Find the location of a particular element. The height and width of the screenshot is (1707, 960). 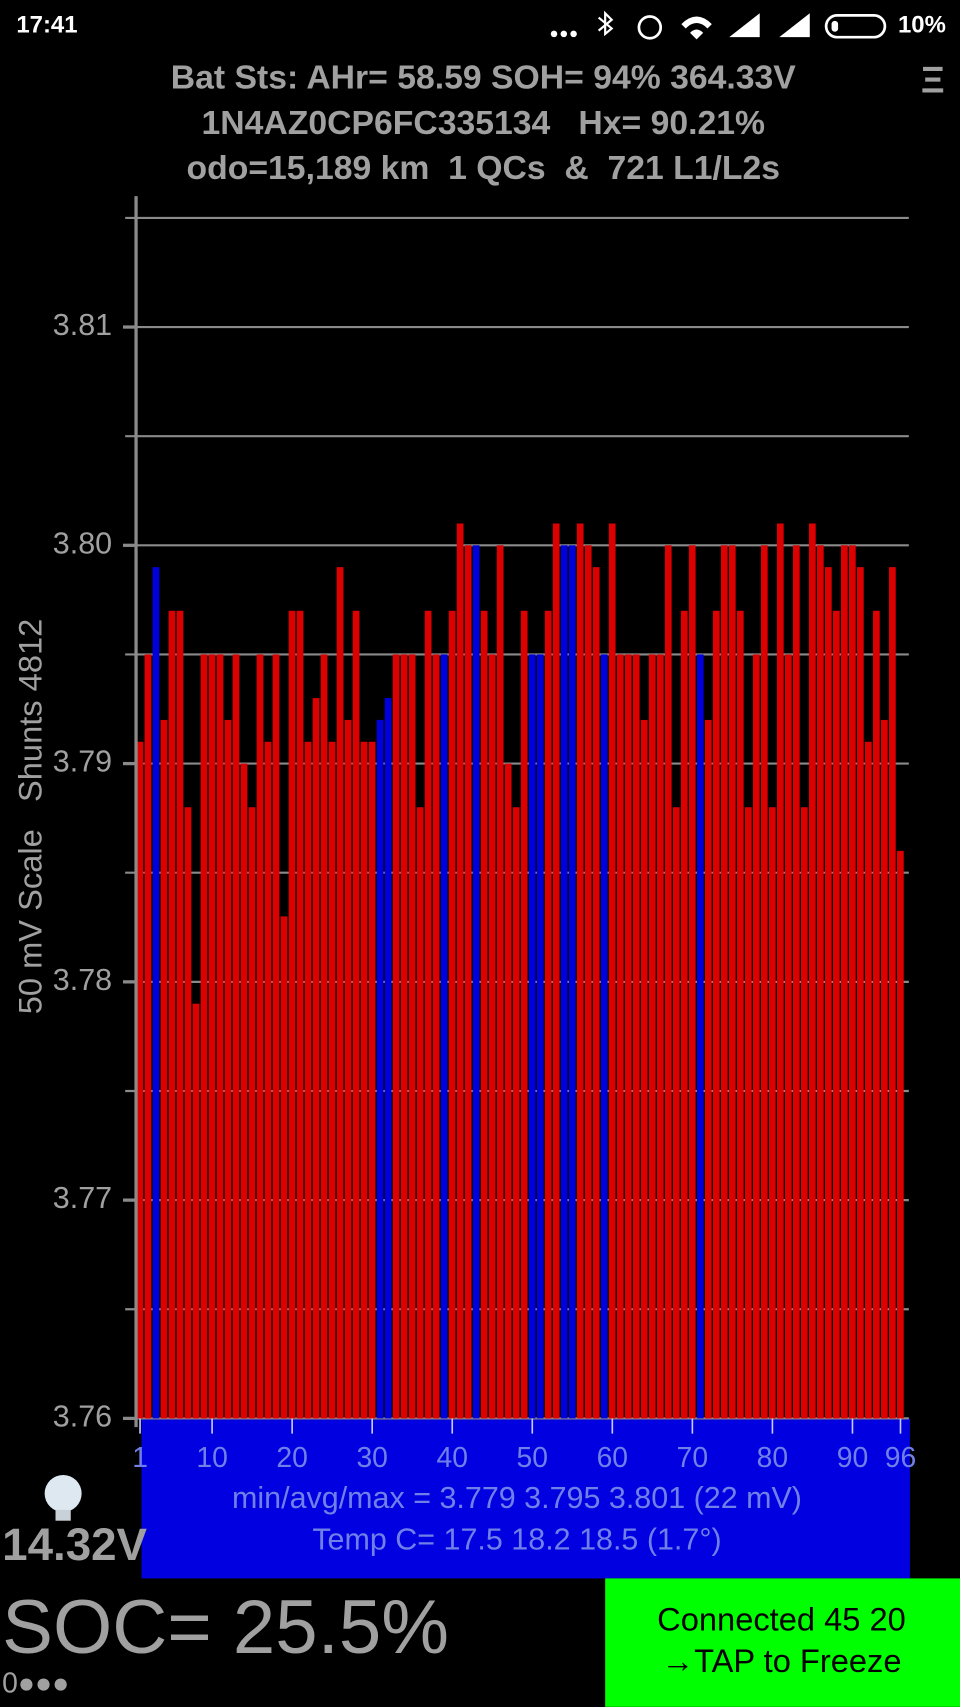

header-line: odo=15,189 km 1 QCs & 721 L1/L2s is located at coordinates (483, 168).